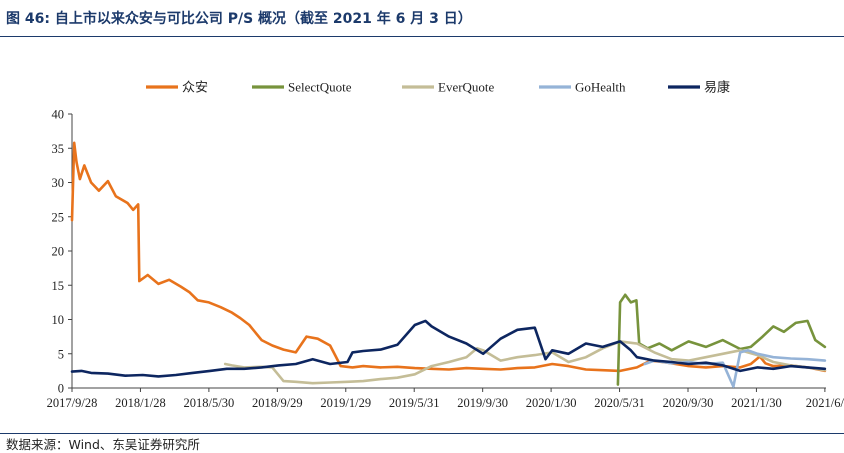 The height and width of the screenshot is (453, 844). Describe the element at coordinates (482, 403) in the screenshot. I see `x-tick-label: 2019/9/30` at that location.